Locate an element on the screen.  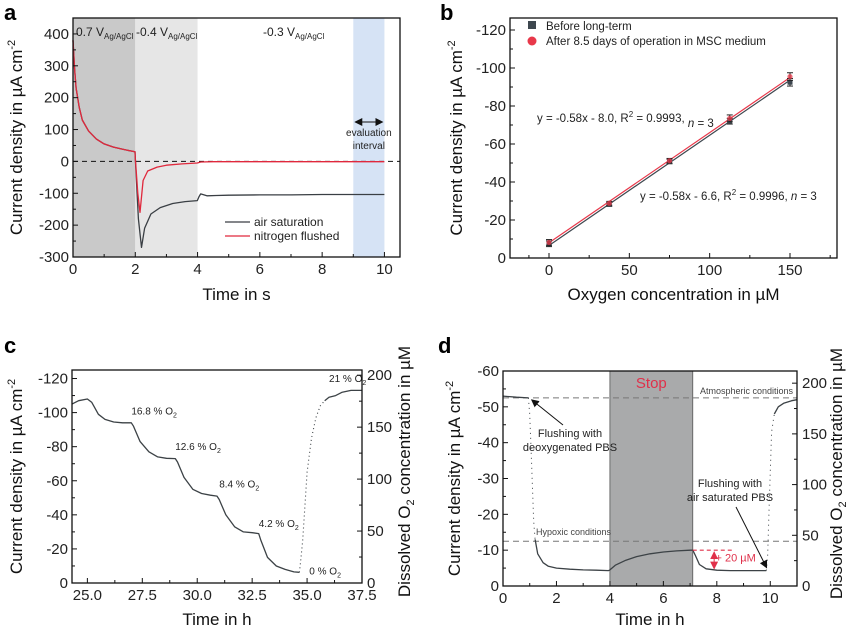
x-tick-label: 32.5 is located at coordinates (252, 595).